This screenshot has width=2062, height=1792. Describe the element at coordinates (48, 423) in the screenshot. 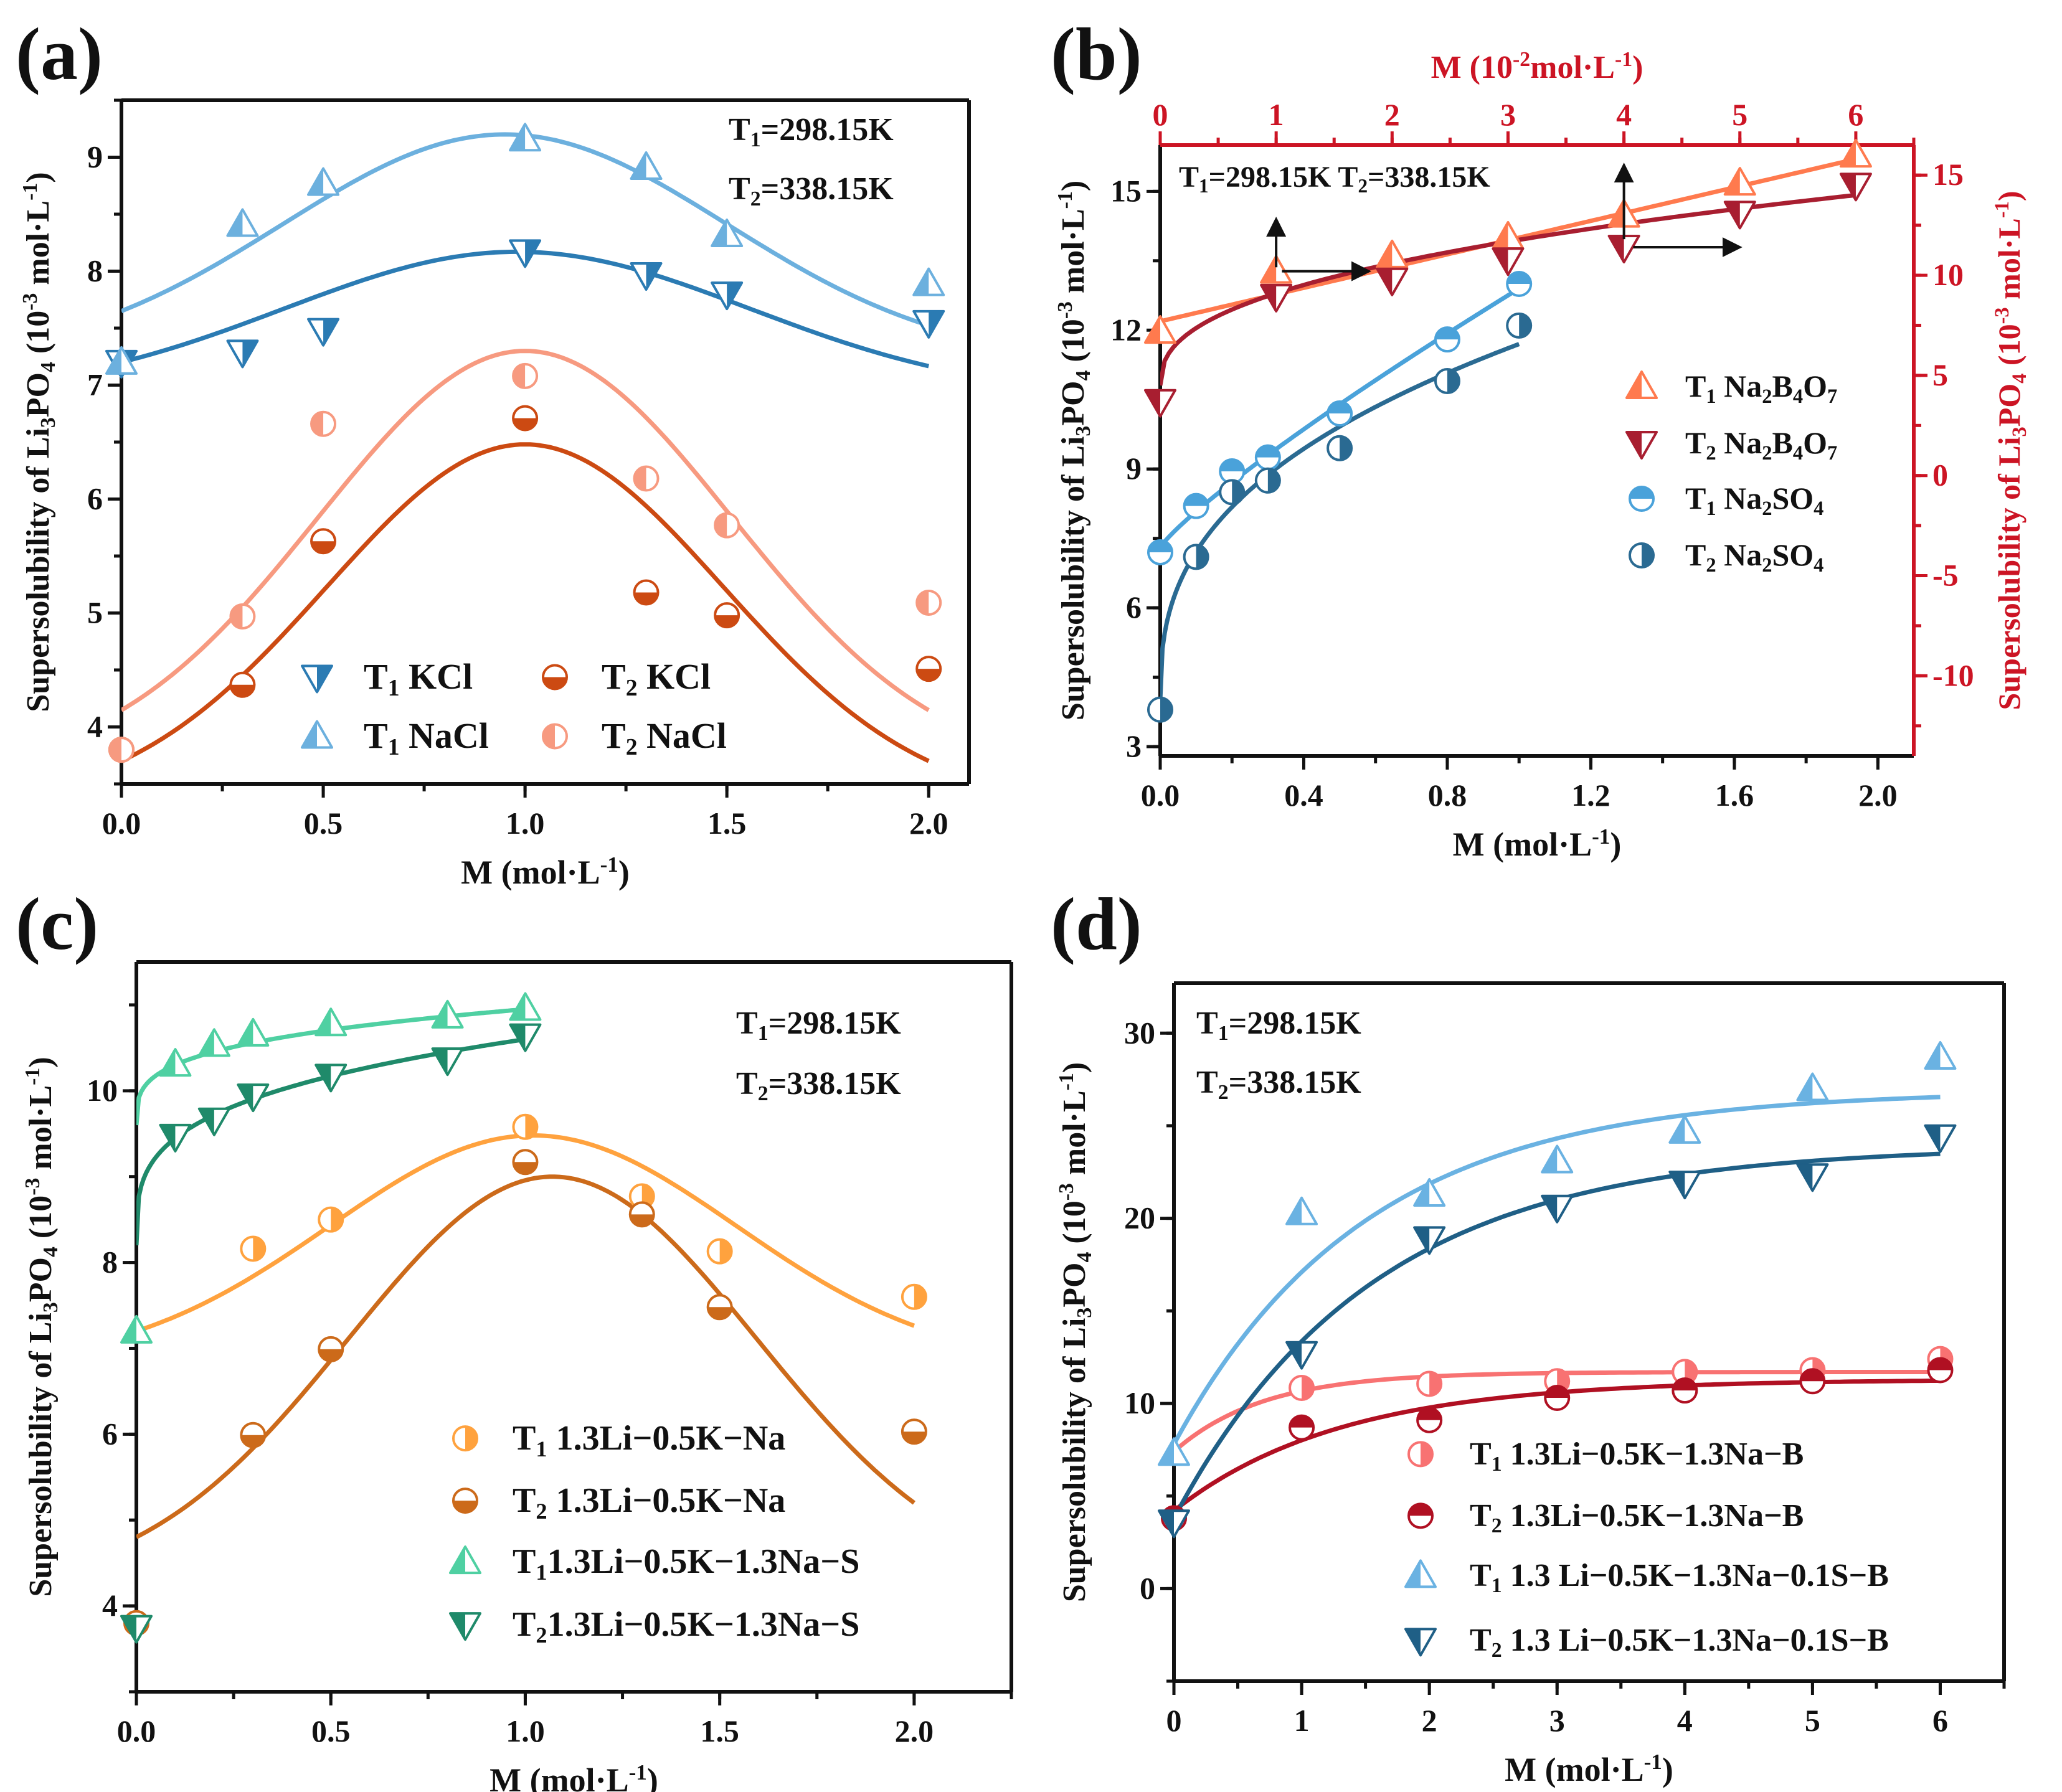

I see `subscript: 3` at that location.